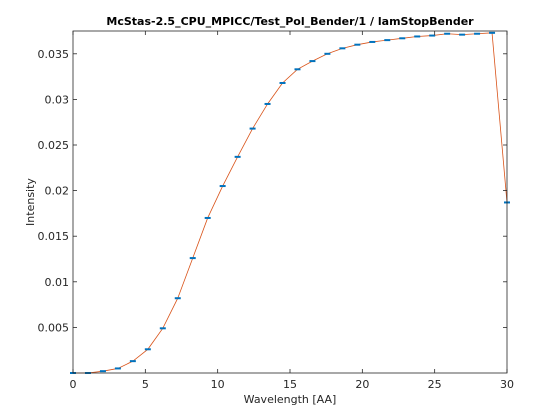 The width and height of the screenshot is (560, 420). What do you see at coordinates (54, 327) in the screenshot?
I see `y-tick-label: 0.005` at bounding box center [54, 327].